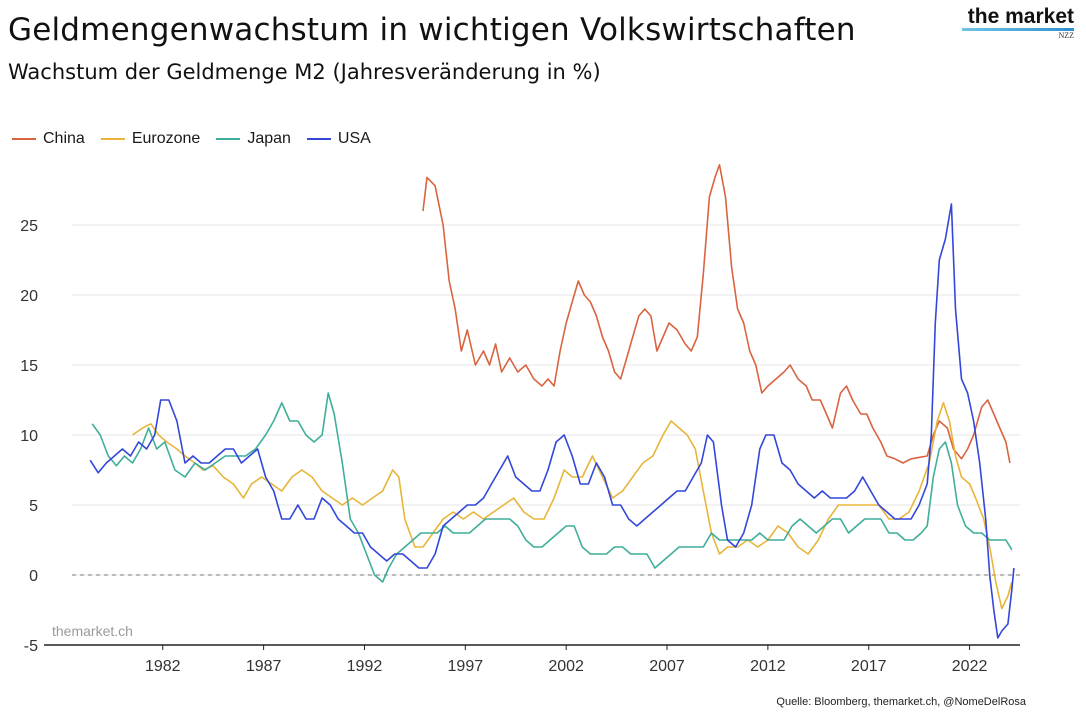  What do you see at coordinates (29, 436) in the screenshot?
I see `y-tick-label: 10` at bounding box center [29, 436].